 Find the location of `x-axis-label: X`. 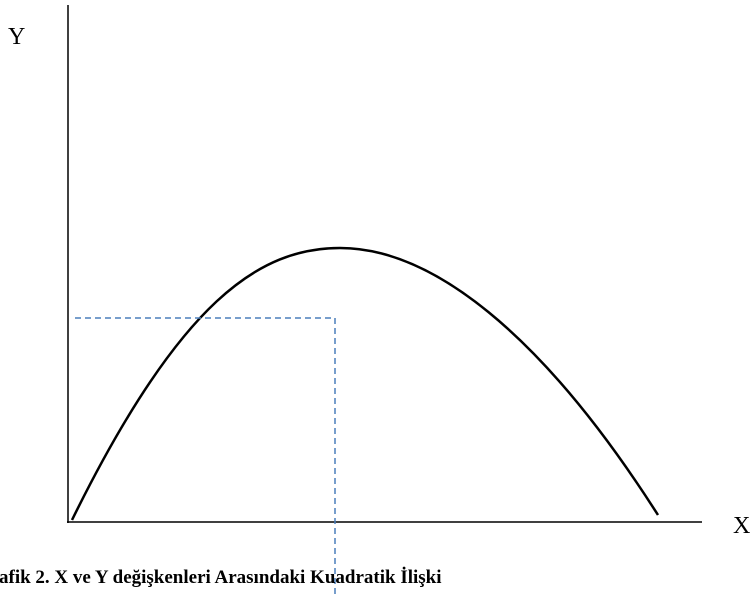

x-axis-label: X is located at coordinates (741, 526).